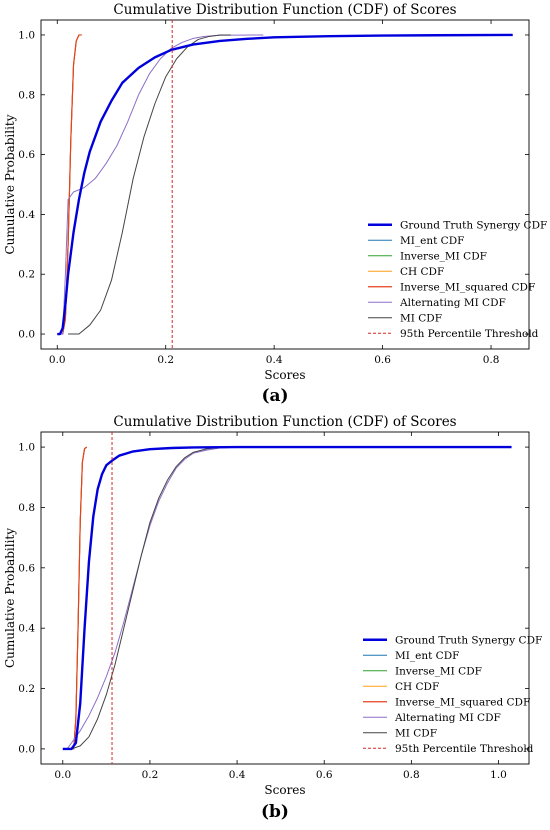 The height and width of the screenshot is (830, 550). Describe the element at coordinates (275, 396) in the screenshot. I see `panel-label-a: (a)` at that location.